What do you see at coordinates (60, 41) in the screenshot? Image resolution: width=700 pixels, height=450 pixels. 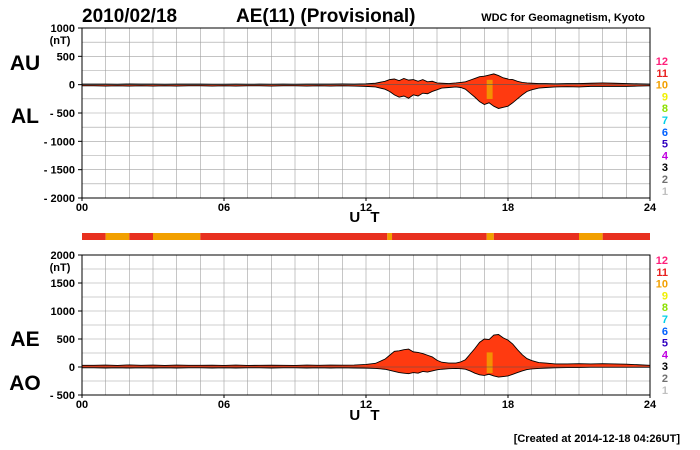 I see `au-al-unit-label: (nT)` at bounding box center [60, 41].